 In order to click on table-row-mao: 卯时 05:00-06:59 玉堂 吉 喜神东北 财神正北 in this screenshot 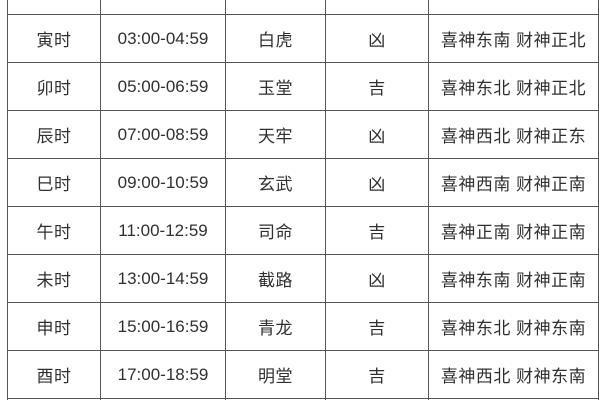, I will do `click(303, 87)`.